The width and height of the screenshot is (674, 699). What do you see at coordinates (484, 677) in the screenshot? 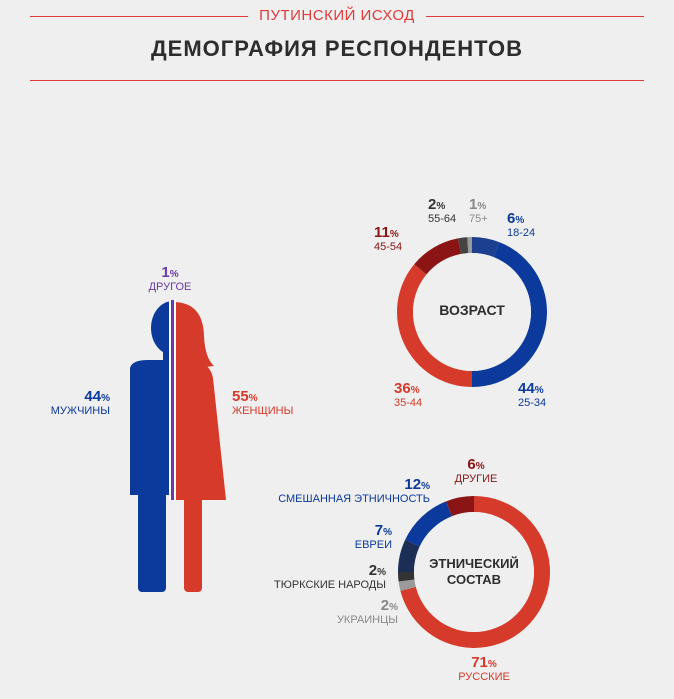
I see `eth-rus-name: РУССКИЕ` at bounding box center [484, 677].